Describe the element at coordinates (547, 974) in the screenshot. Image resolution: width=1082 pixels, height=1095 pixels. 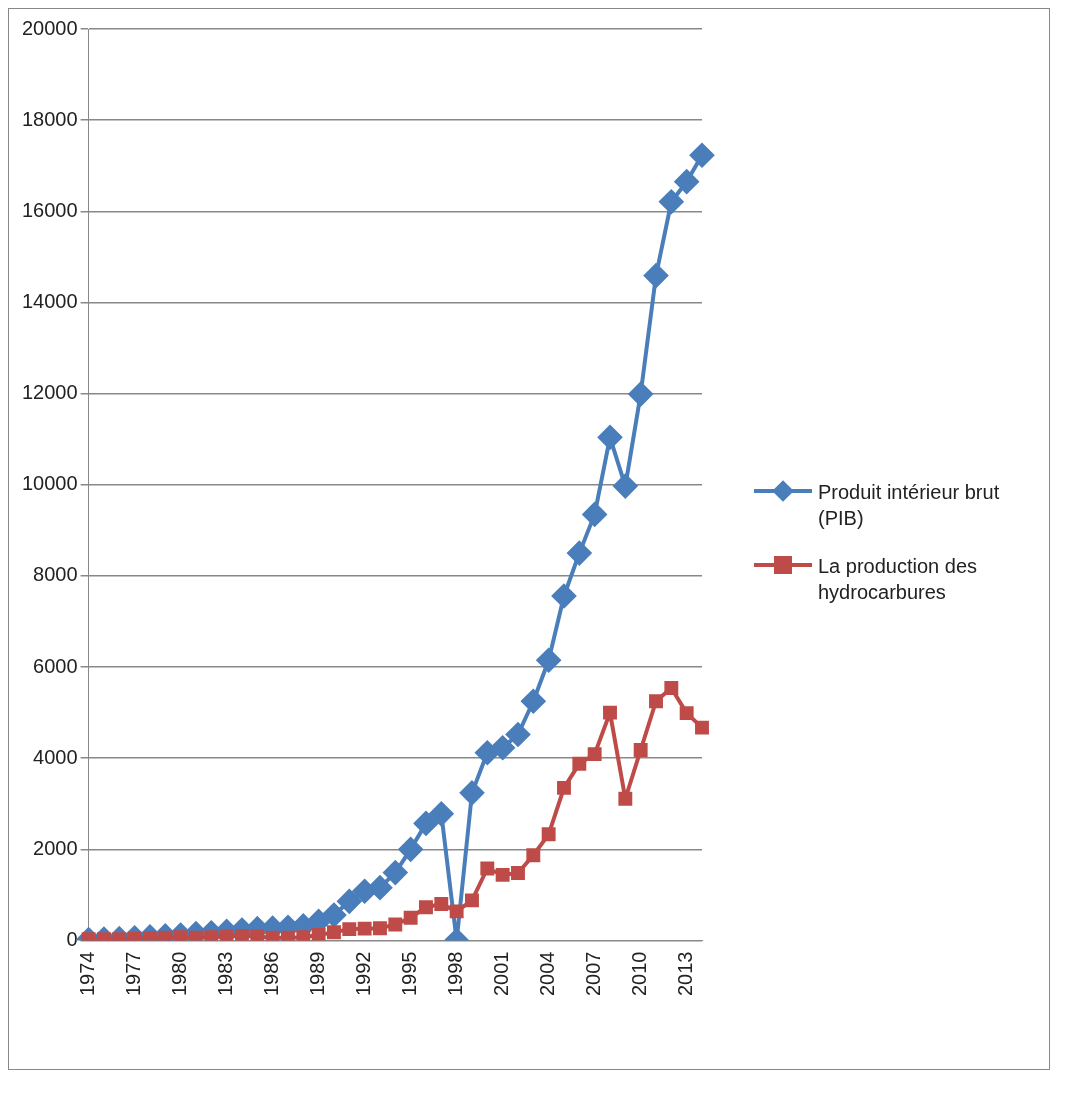
I see `x-tick-label: 2004` at that location.